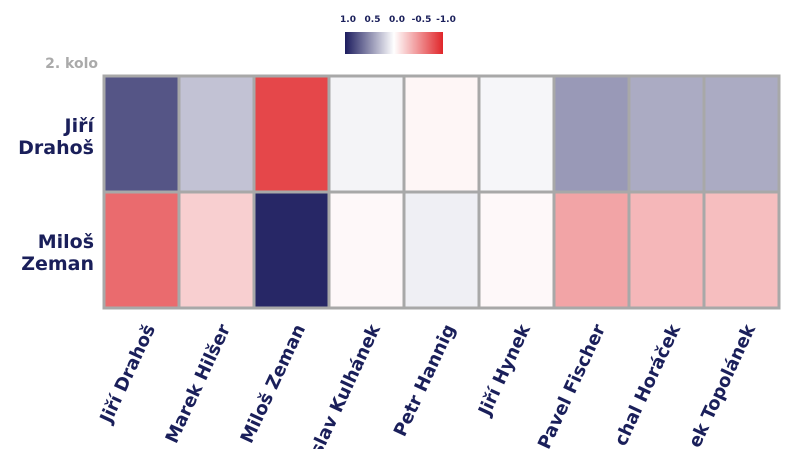  I want to click on column-label: slav Kulhánek, so click(345, 384).